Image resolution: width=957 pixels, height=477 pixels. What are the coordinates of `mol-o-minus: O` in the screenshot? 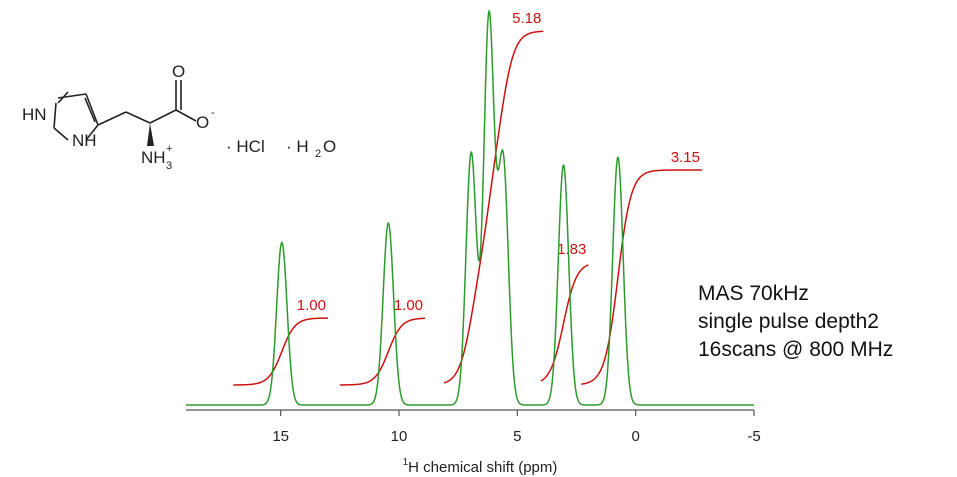 It's located at (202, 122).